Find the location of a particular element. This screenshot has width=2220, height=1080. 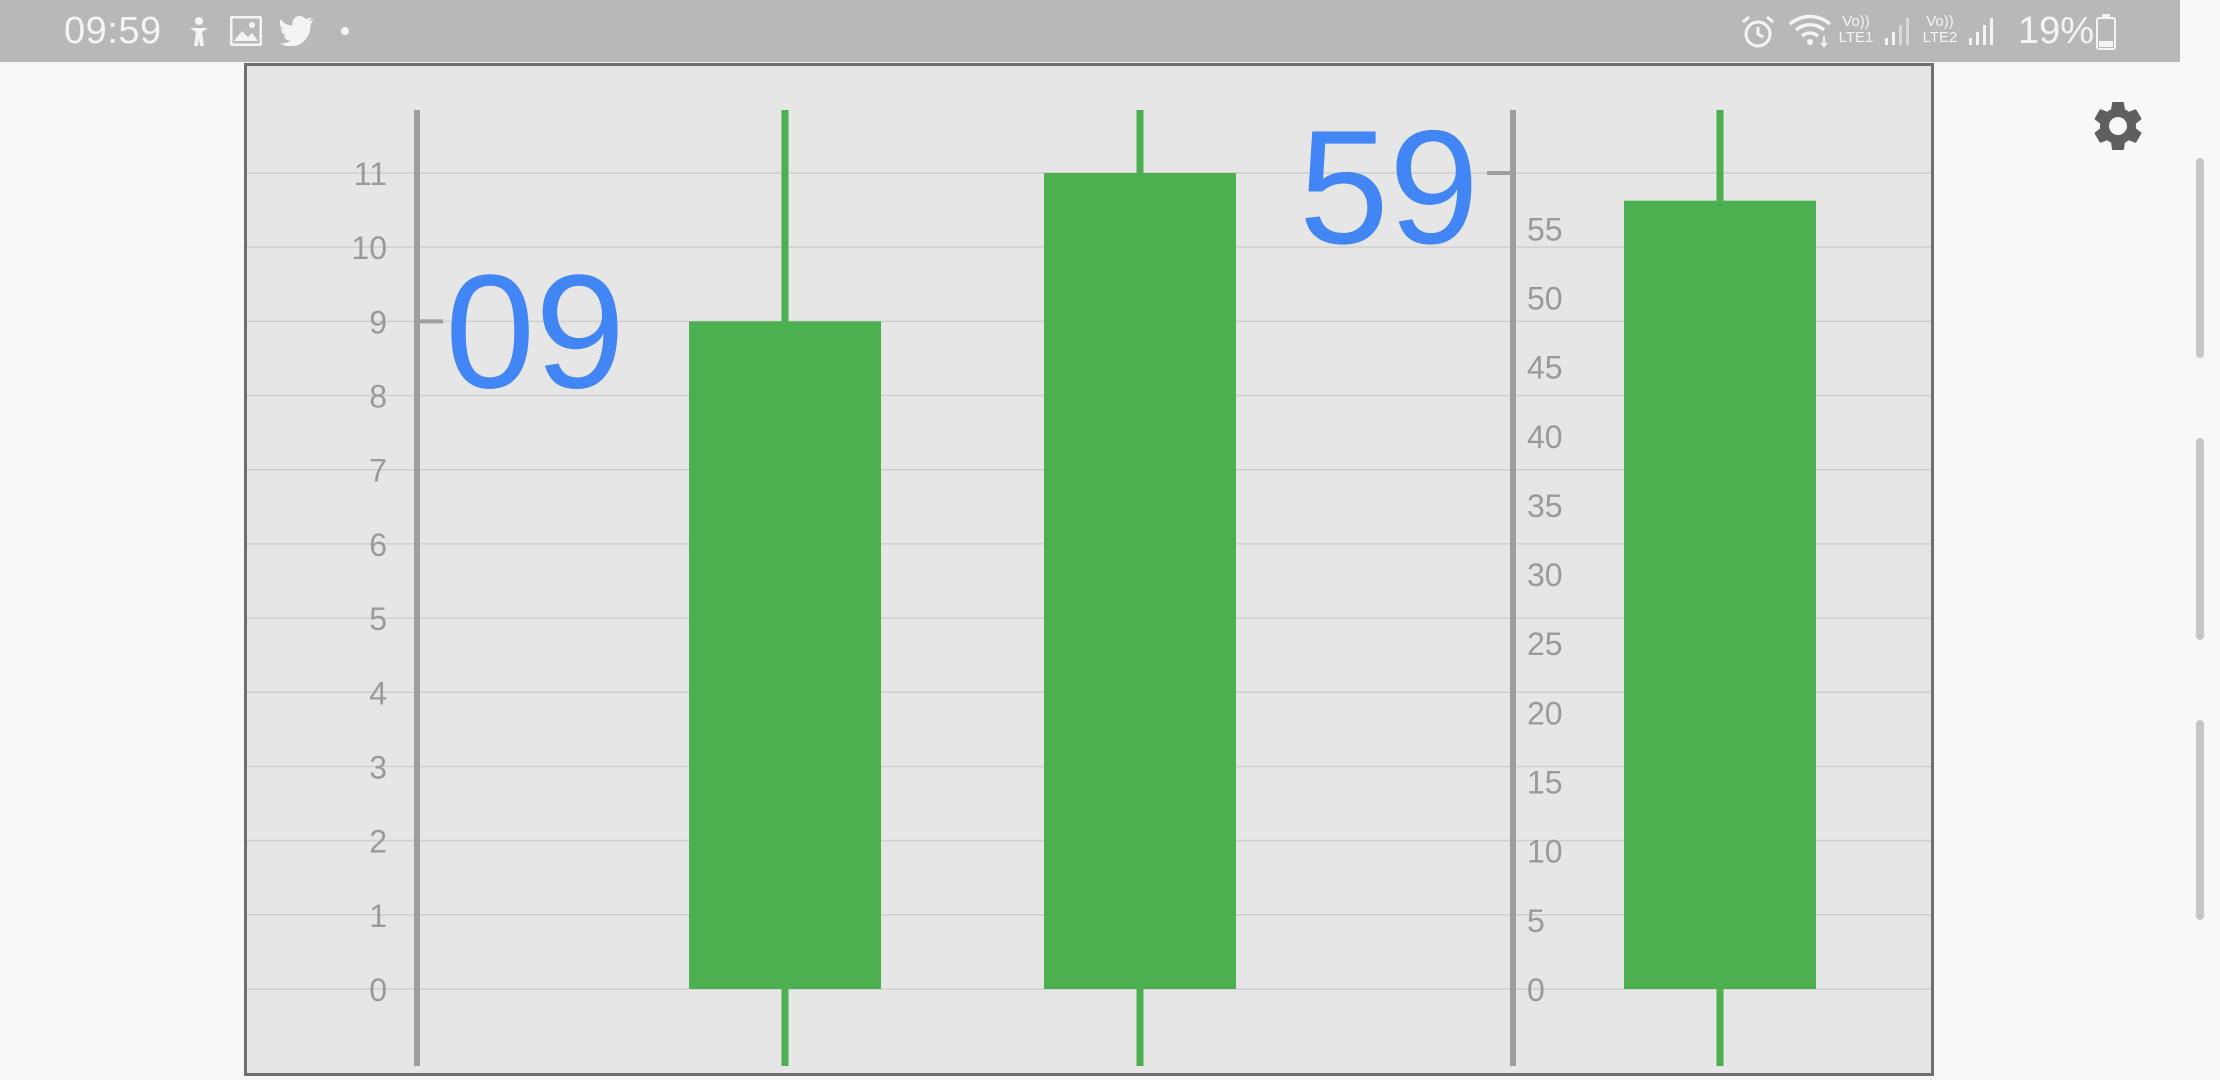

minutes-tick-label: 30 is located at coordinates (1545, 575).